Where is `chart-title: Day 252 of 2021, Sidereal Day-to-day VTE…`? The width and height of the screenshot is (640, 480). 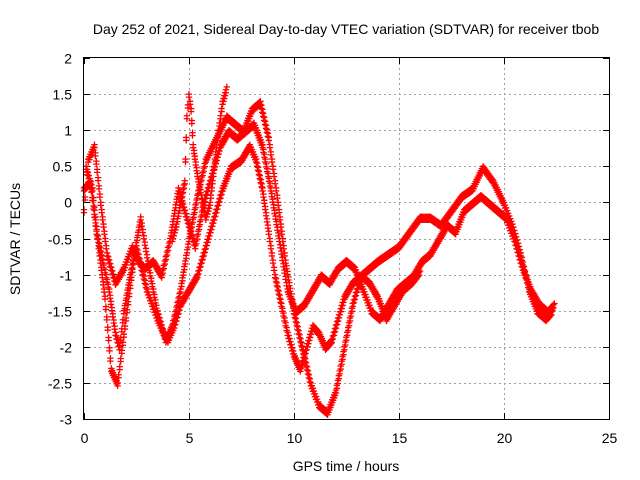
chart-title: Day 252 of 2021, Sidereal Day-to-day VTE… is located at coordinates (346, 29).